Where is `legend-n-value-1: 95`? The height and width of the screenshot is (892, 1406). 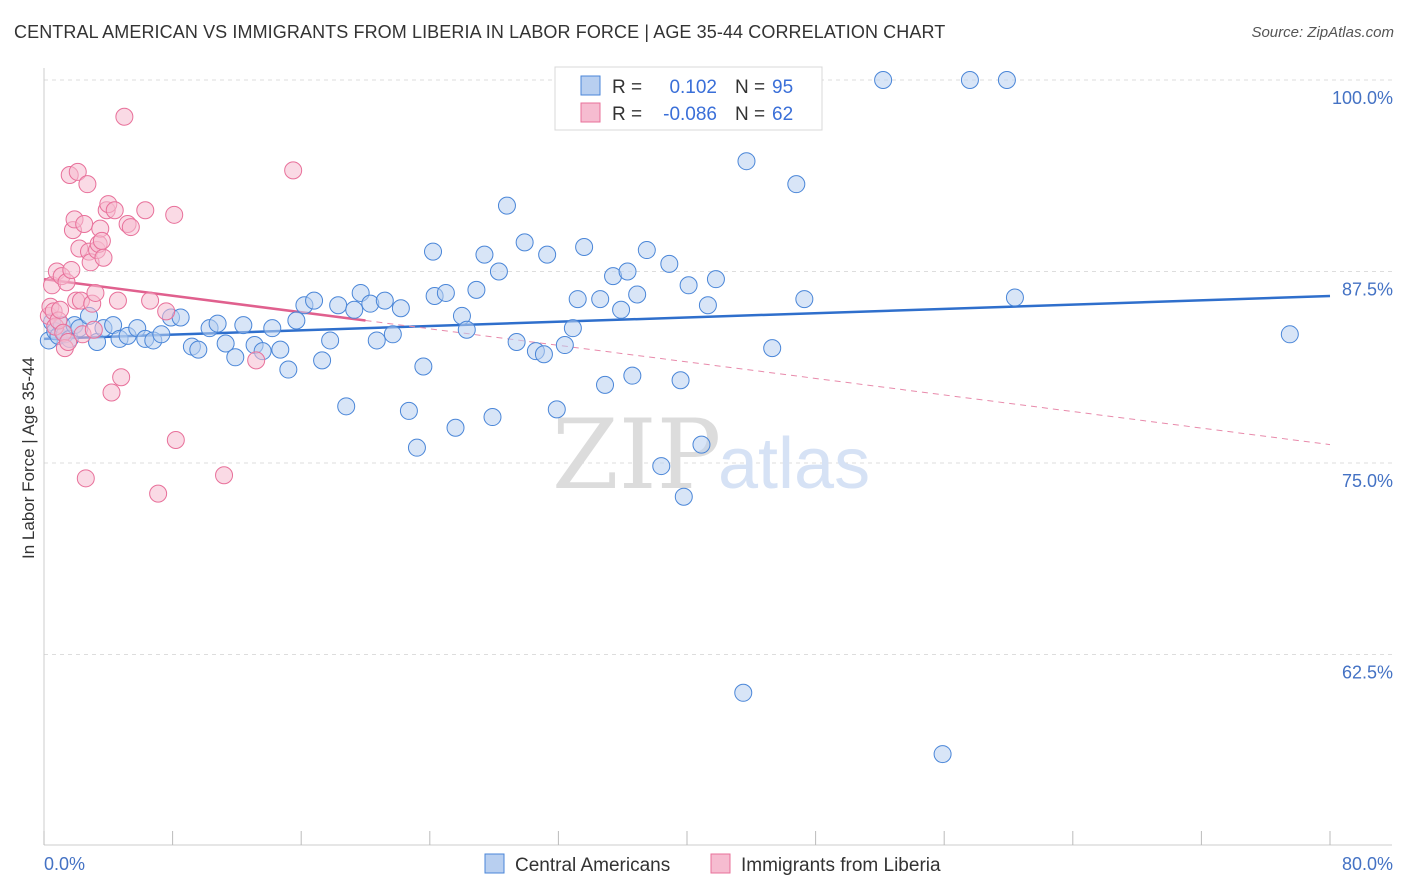
legend-n-value-1: 95 is located at coordinates (782, 87).